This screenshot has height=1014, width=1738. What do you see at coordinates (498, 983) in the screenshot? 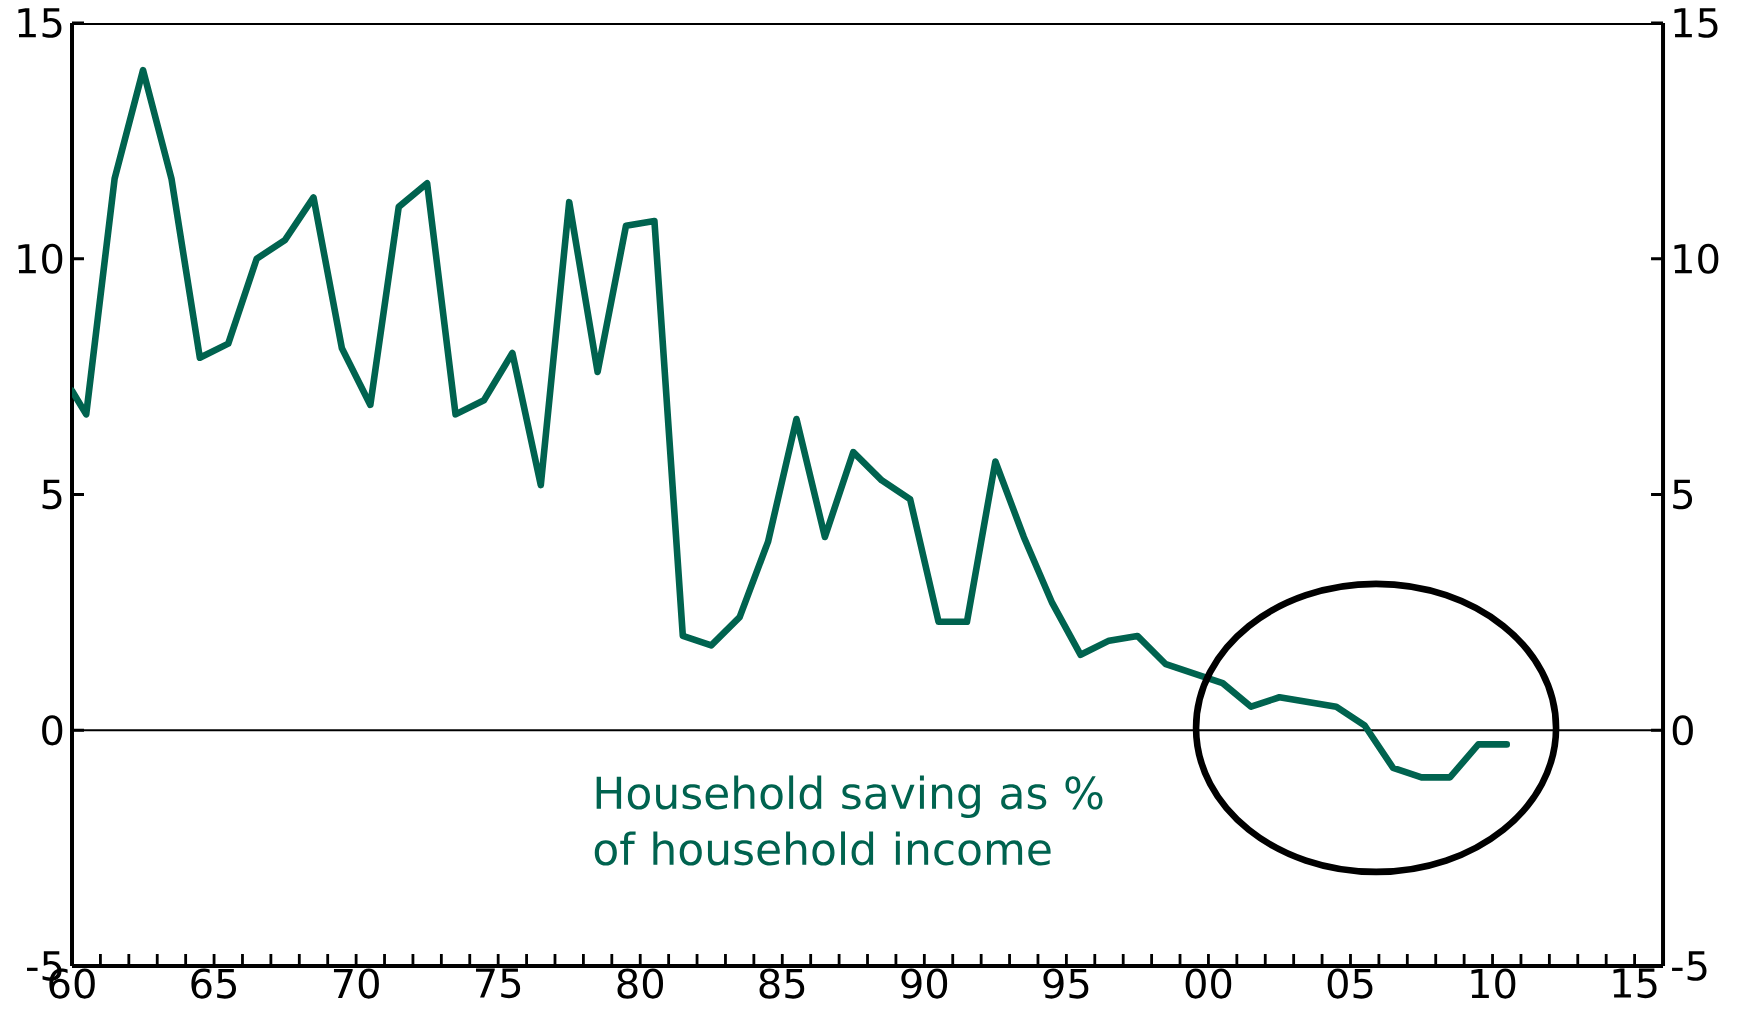
I see `x-tick-label: 75` at bounding box center [498, 983].